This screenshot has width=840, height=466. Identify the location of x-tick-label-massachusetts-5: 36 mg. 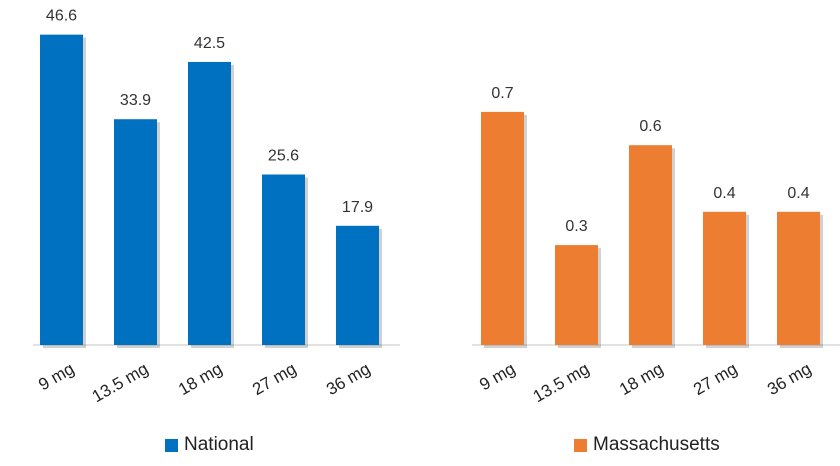
(789, 379).